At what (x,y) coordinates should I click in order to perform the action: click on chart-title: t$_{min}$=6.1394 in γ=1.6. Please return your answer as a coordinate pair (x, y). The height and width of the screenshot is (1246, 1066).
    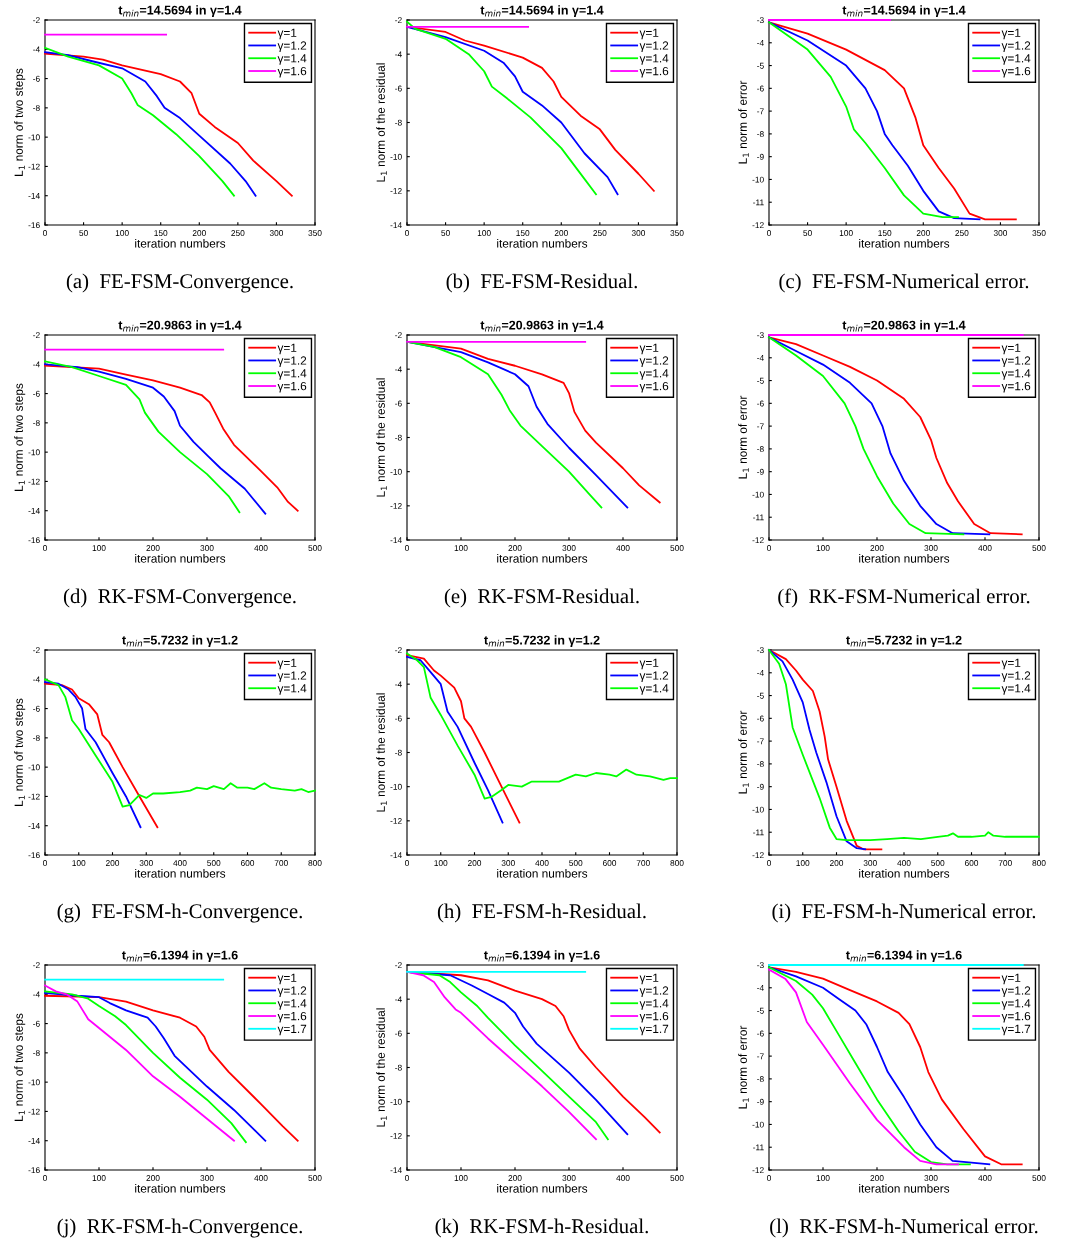
    Looking at the image, I should click on (541, 956).